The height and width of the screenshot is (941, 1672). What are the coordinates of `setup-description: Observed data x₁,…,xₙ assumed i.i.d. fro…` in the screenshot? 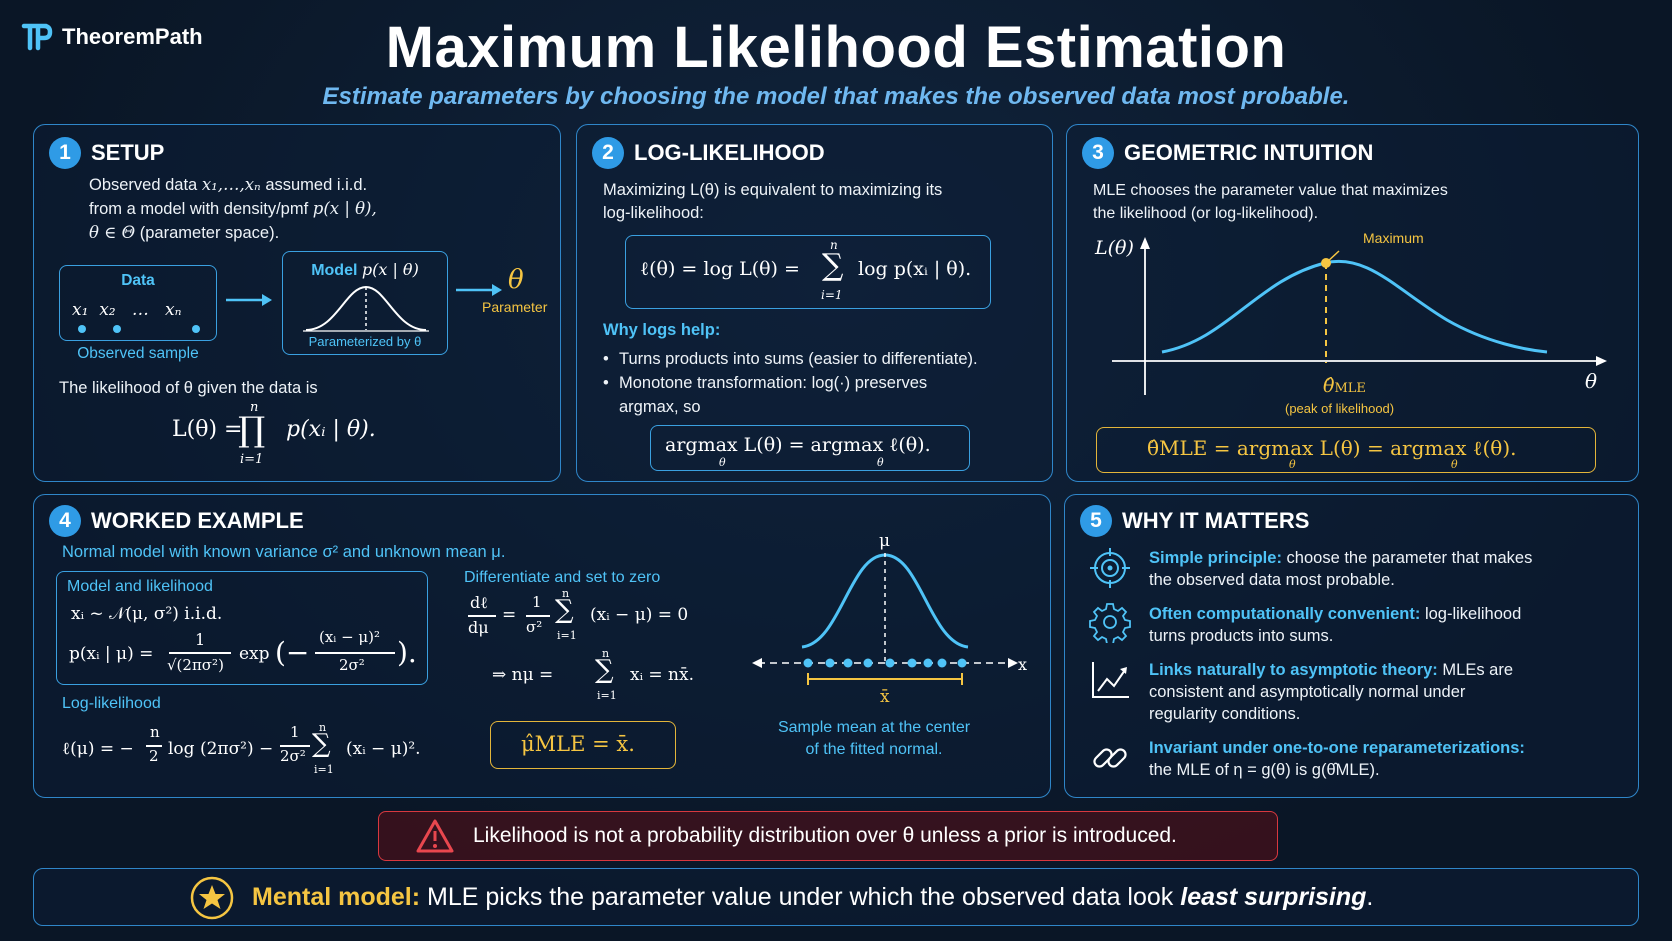 It's located at (319, 209).